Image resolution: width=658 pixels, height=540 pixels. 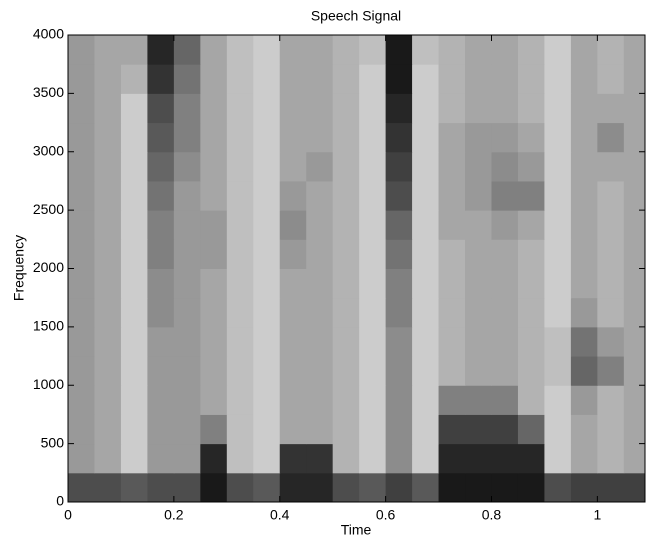 What do you see at coordinates (48, 384) in the screenshot?
I see `y-tick-label: 1000` at bounding box center [48, 384].